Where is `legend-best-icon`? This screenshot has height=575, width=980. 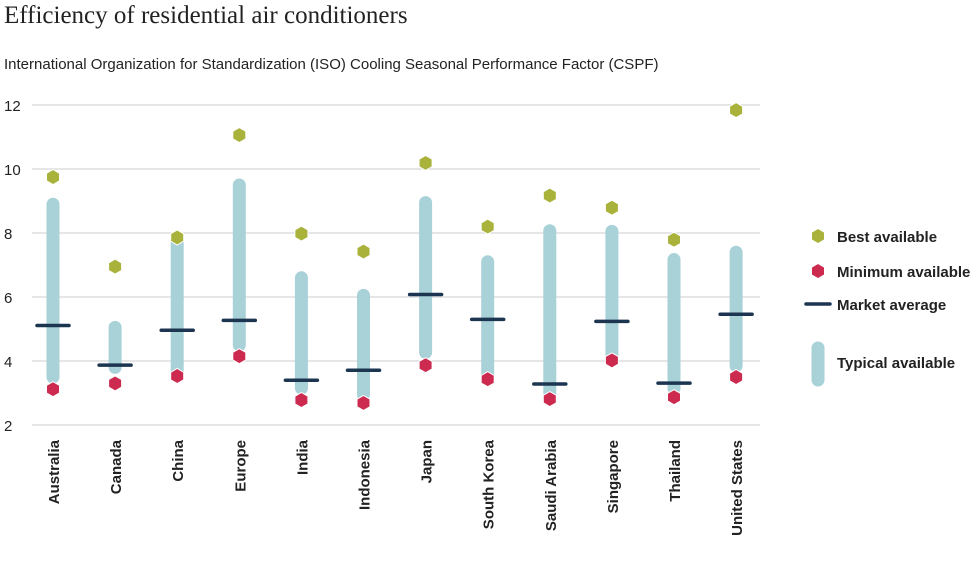
legend-best-icon is located at coordinates (818, 236).